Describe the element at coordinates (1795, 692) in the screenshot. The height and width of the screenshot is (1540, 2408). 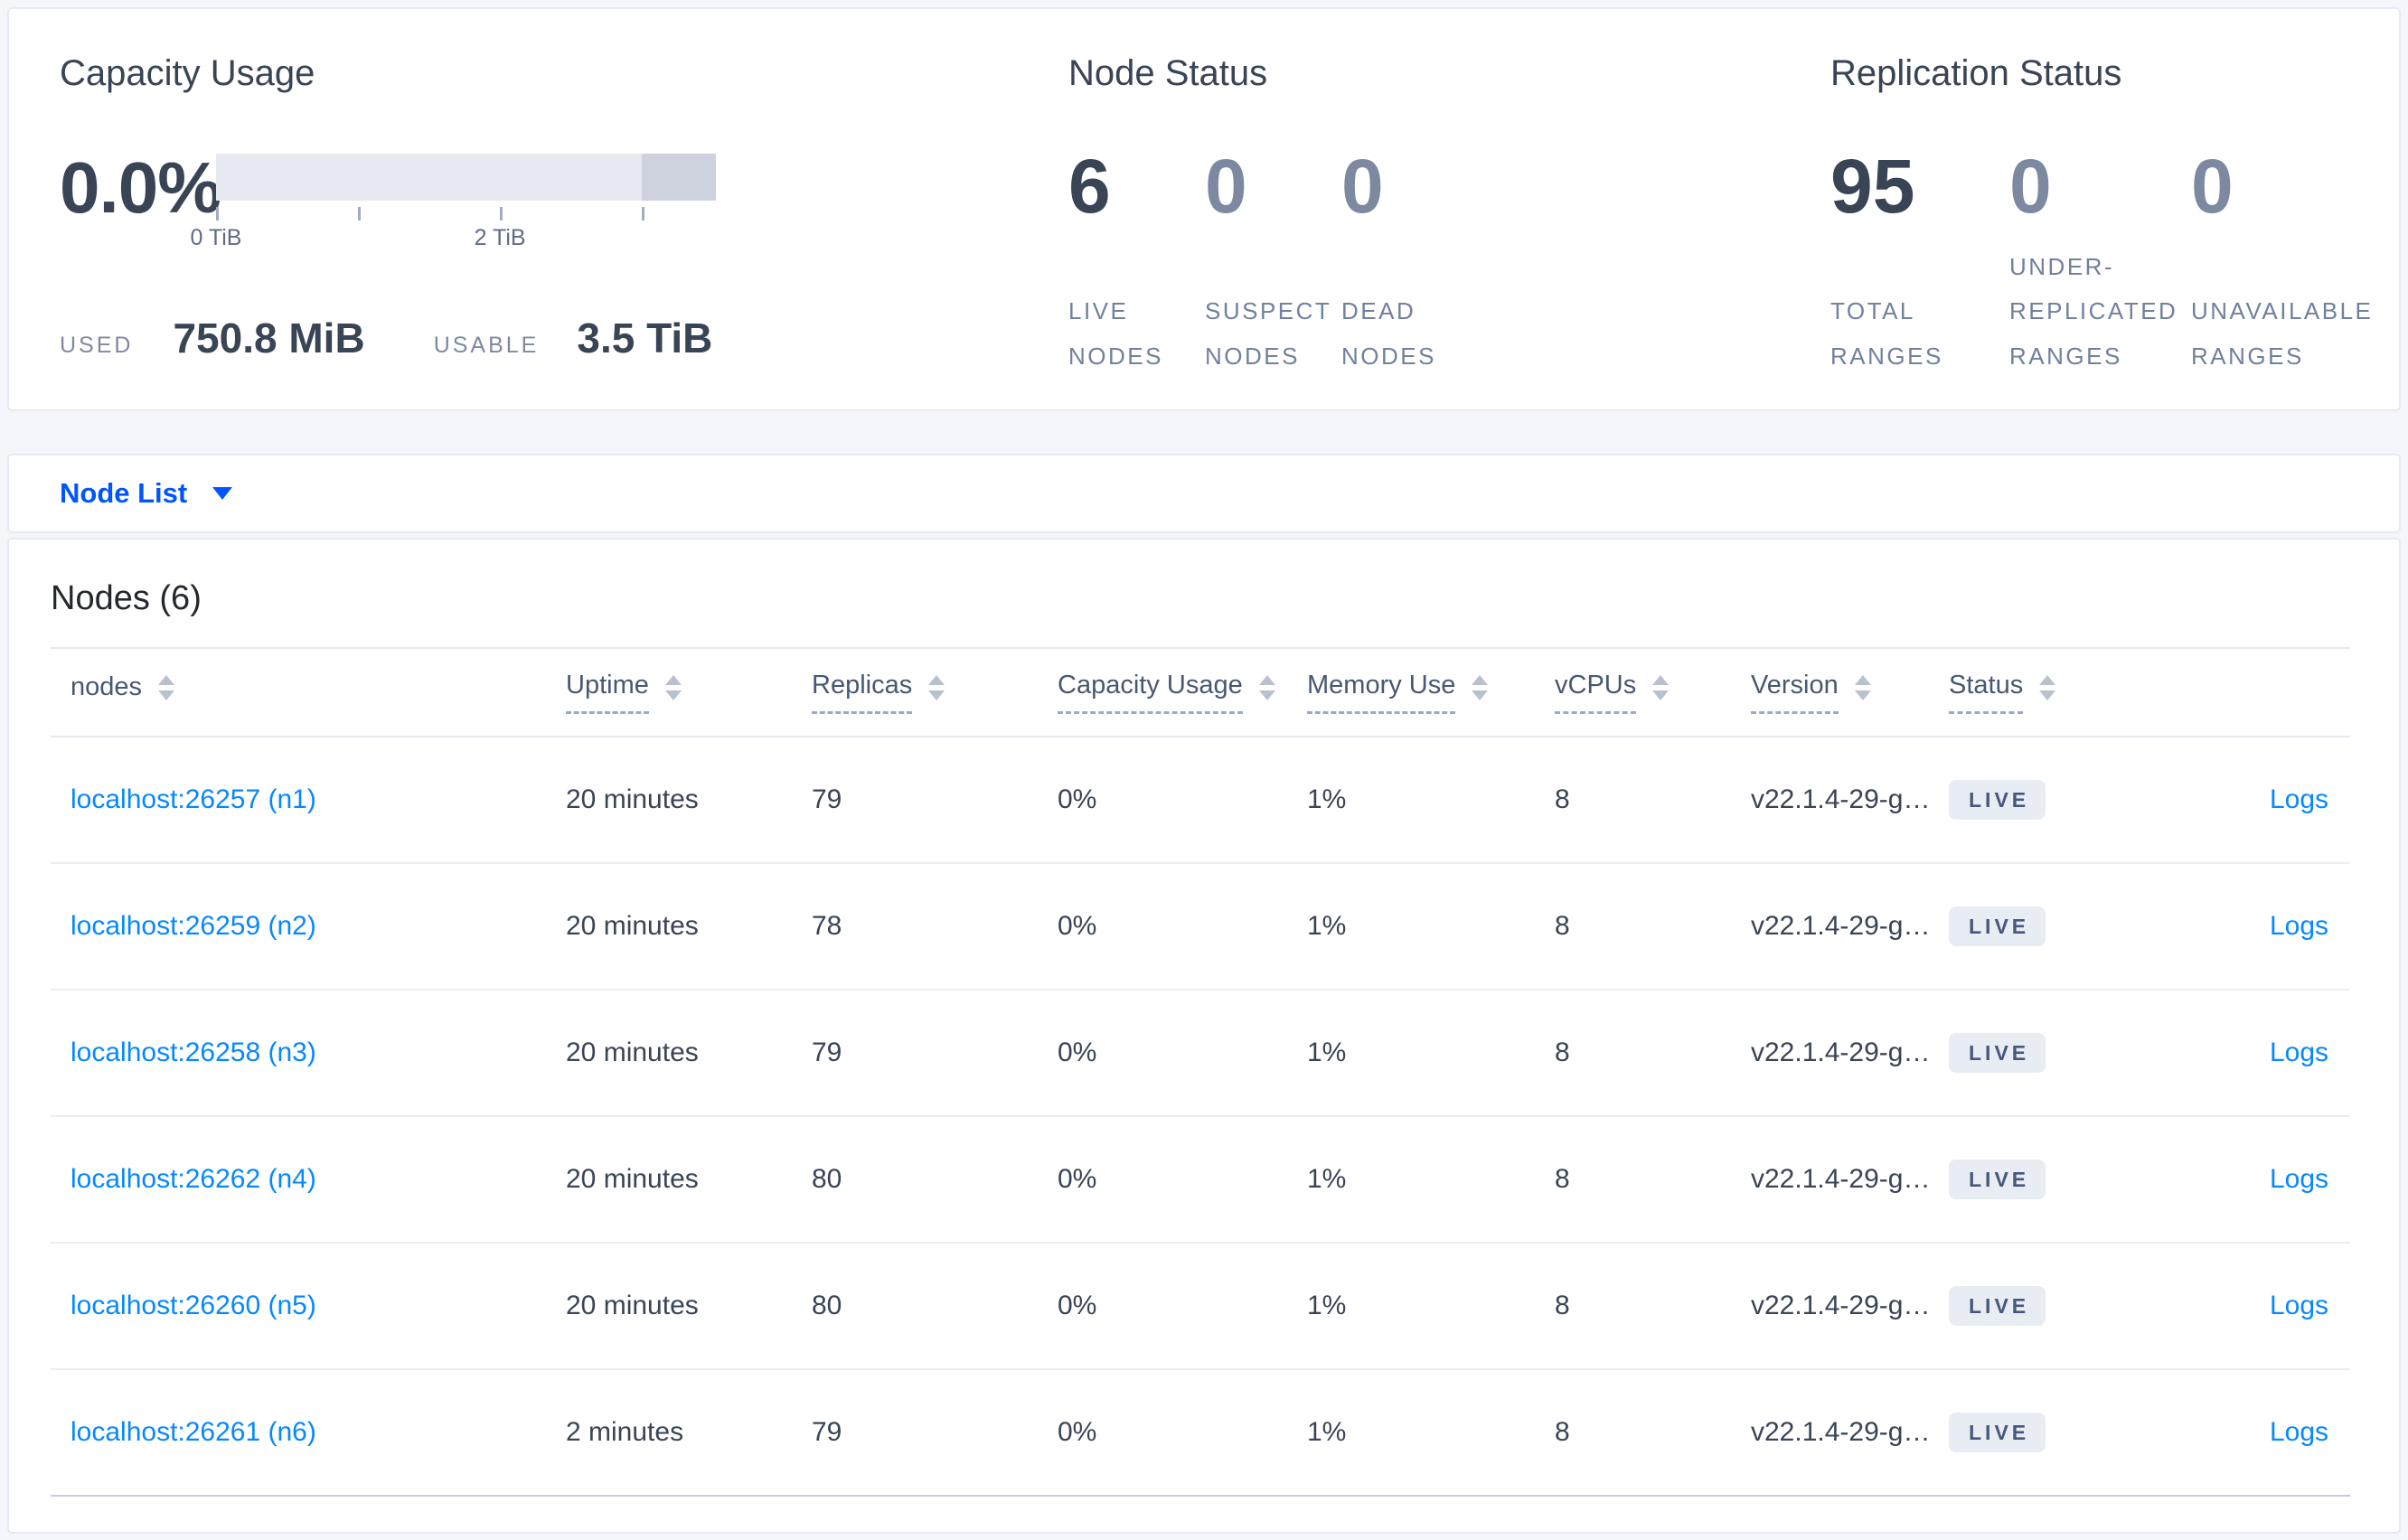
I see `column-label: Version` at that location.